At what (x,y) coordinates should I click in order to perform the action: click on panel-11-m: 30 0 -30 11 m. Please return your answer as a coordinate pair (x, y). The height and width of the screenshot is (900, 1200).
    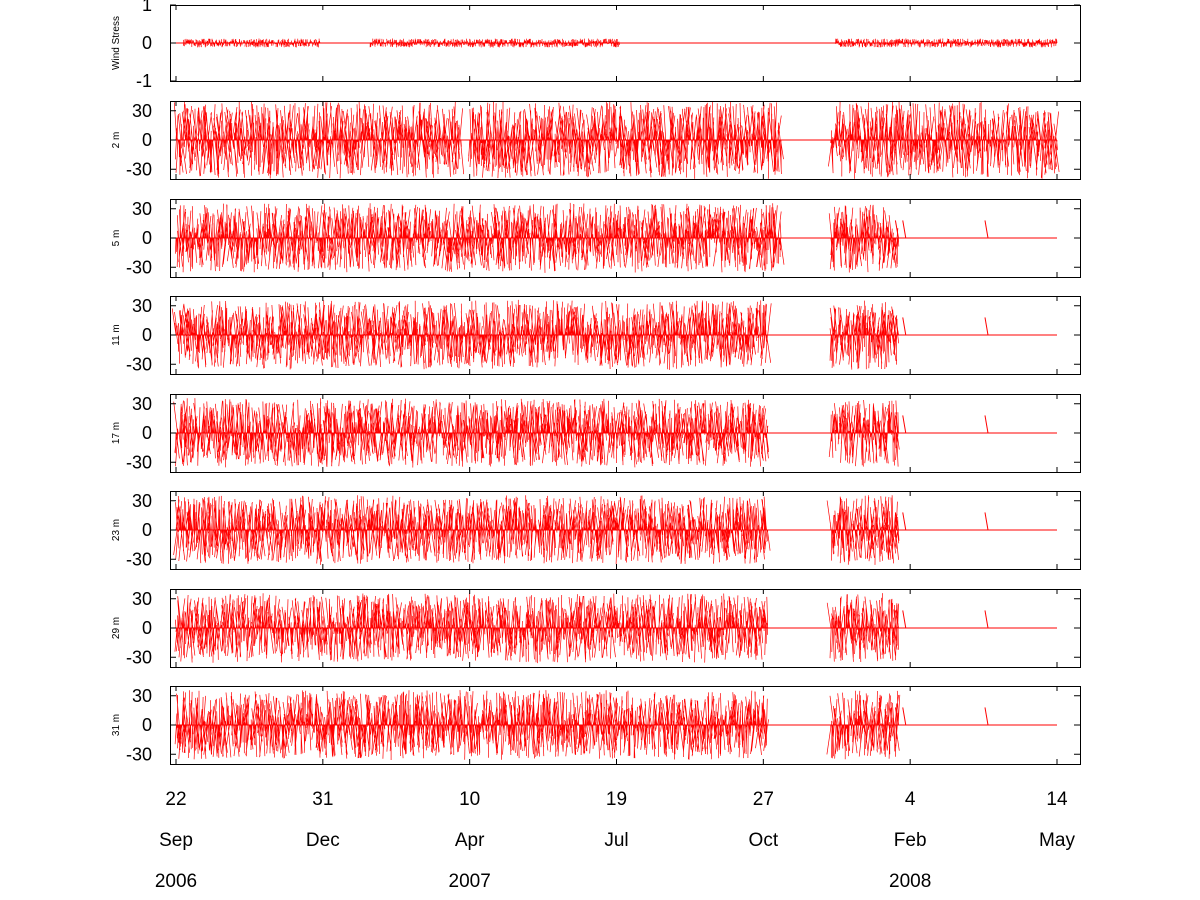
    Looking at the image, I should click on (596, 335).